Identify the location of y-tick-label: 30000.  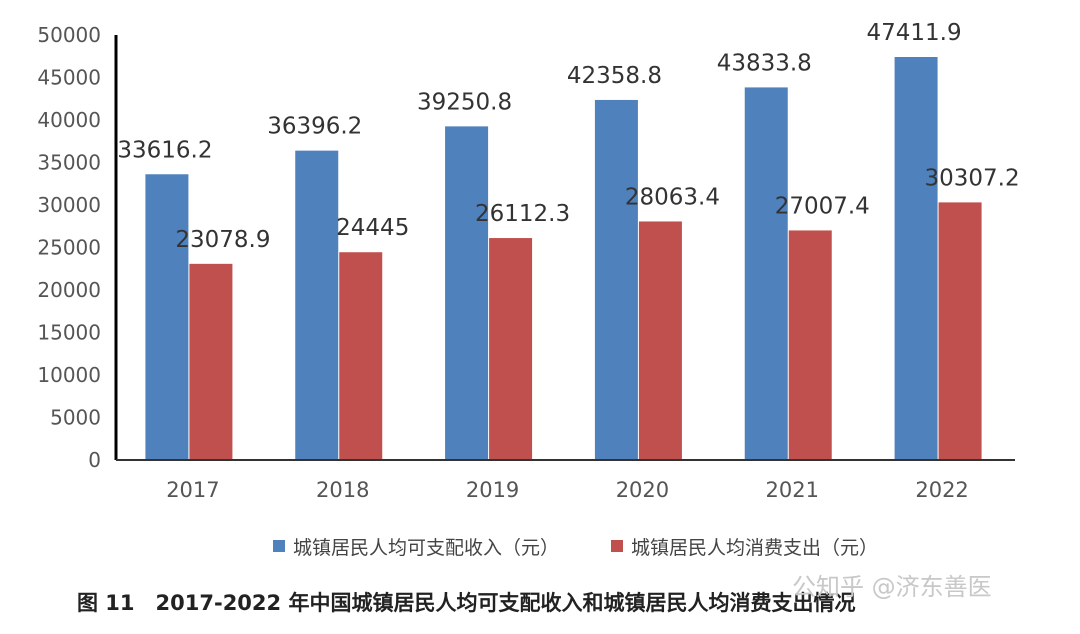
(69, 205).